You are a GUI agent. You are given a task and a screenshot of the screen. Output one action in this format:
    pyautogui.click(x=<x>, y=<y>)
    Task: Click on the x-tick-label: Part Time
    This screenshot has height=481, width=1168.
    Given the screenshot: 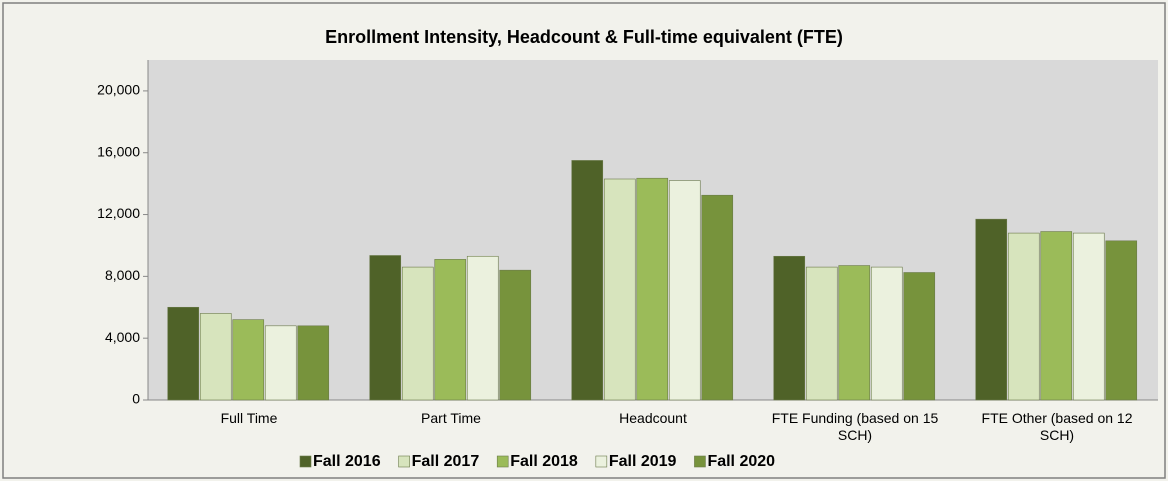 What is the action you would take?
    pyautogui.click(x=451, y=418)
    